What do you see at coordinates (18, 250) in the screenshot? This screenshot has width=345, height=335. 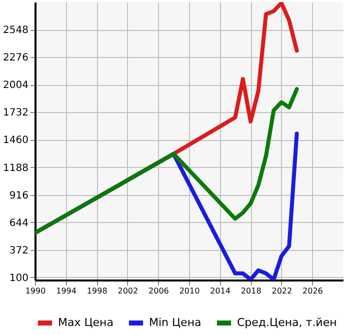 I see `y-tick-label: 372` at bounding box center [18, 250].